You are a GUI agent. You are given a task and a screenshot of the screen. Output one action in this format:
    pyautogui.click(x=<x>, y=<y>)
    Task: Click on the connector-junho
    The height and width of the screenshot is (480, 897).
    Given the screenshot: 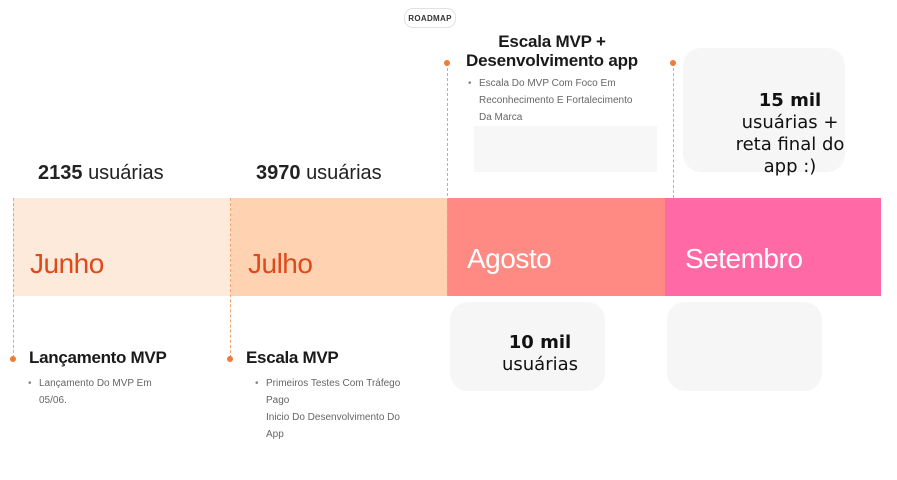 What is the action you would take?
    pyautogui.click(x=13, y=278)
    